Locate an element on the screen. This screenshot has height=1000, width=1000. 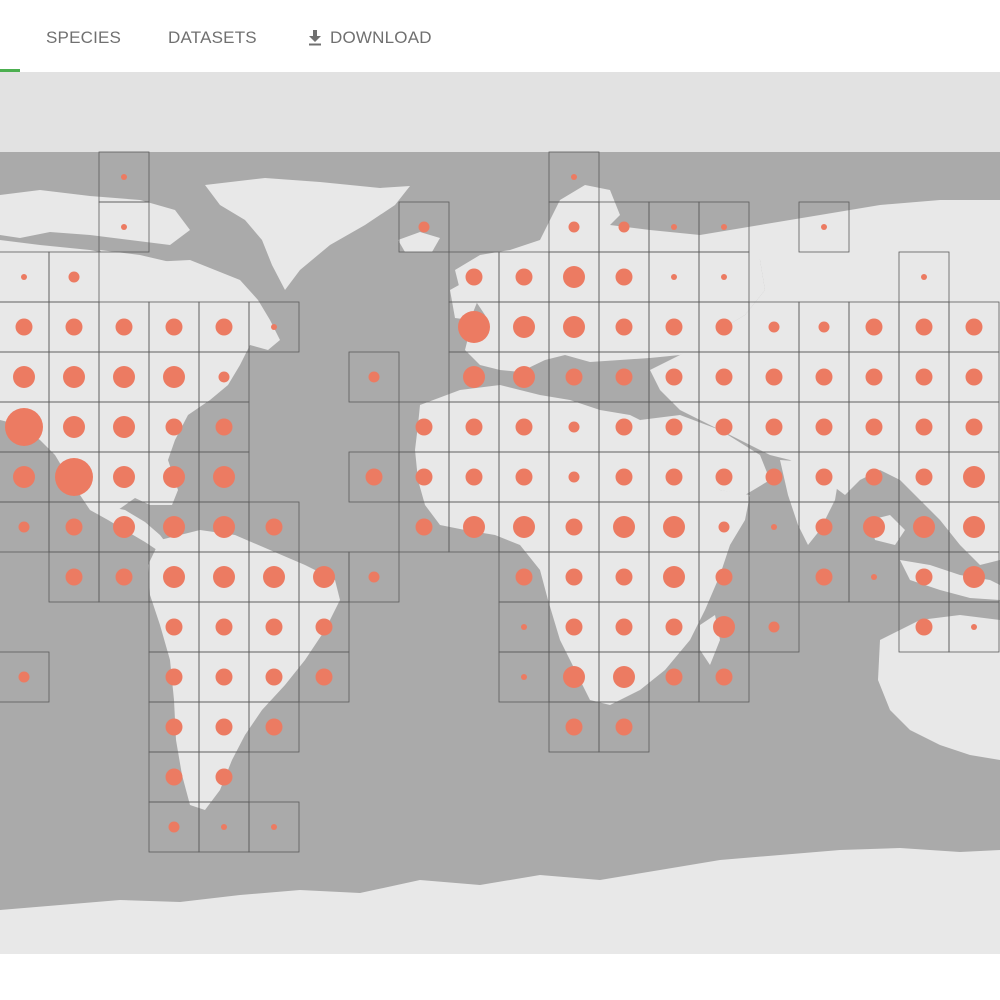
tab-datasets: DATASETS is located at coordinates (212, 38).